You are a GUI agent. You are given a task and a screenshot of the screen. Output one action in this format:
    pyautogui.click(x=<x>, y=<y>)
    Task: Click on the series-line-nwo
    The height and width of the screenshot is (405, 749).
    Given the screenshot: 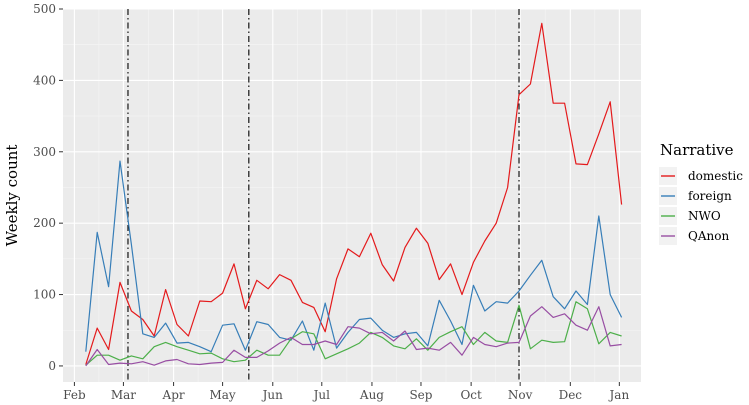 What is the action you would take?
    pyautogui.click(x=353, y=333)
    